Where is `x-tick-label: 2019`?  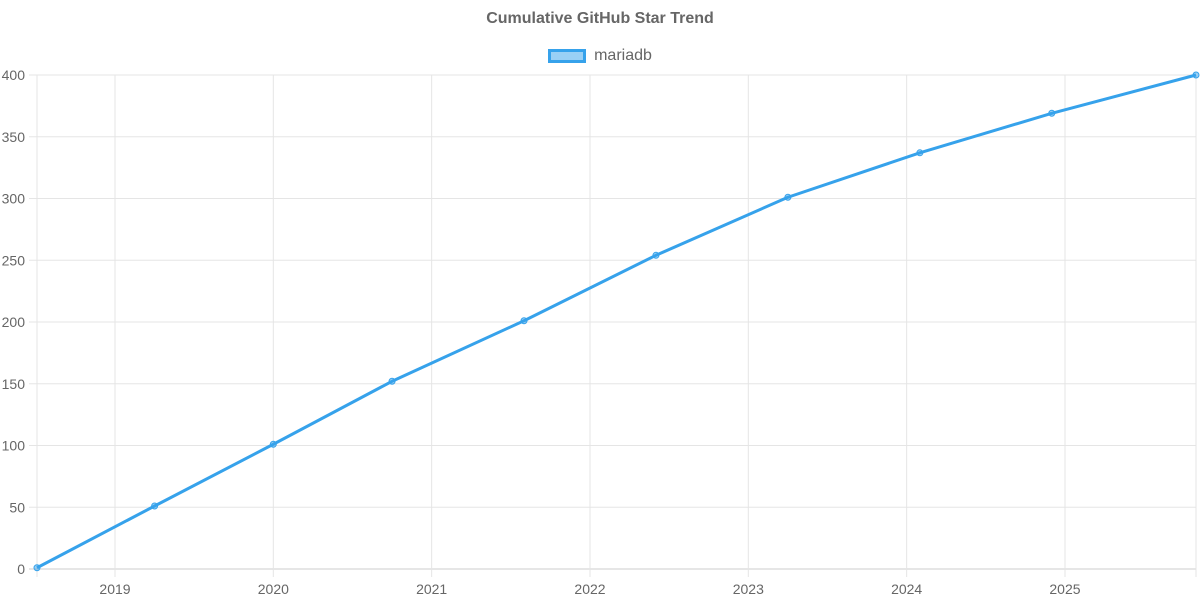
x-tick-label: 2019 is located at coordinates (114, 589).